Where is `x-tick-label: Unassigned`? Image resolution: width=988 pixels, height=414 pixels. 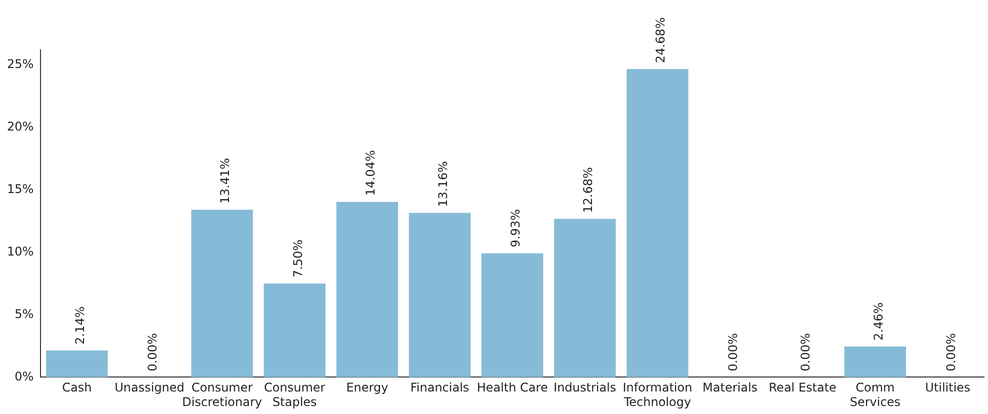 x-tick-label: Unassigned is located at coordinates (149, 387).